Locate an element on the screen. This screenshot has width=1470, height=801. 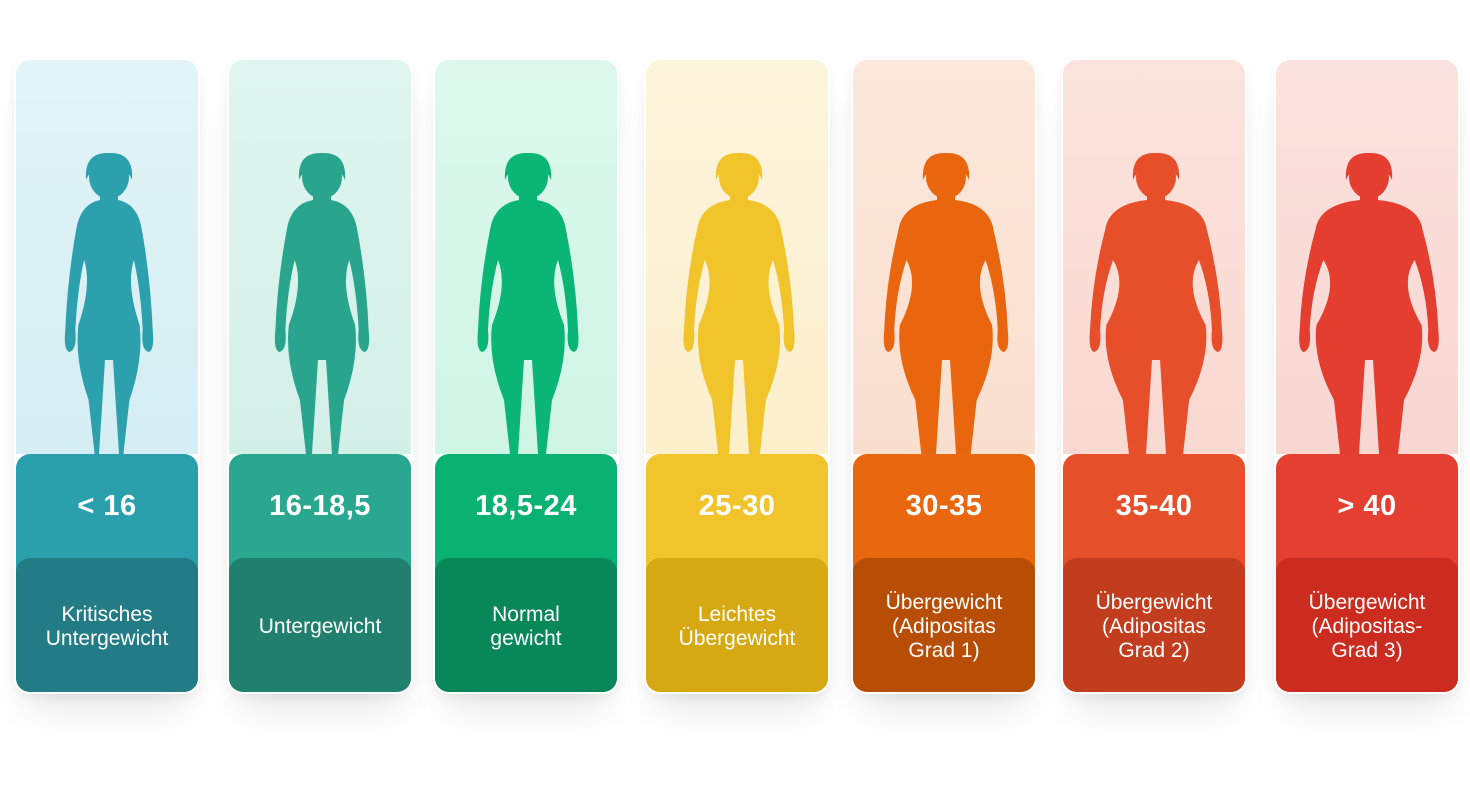
bmi-range-value: 30-35 is located at coordinates (944, 505).